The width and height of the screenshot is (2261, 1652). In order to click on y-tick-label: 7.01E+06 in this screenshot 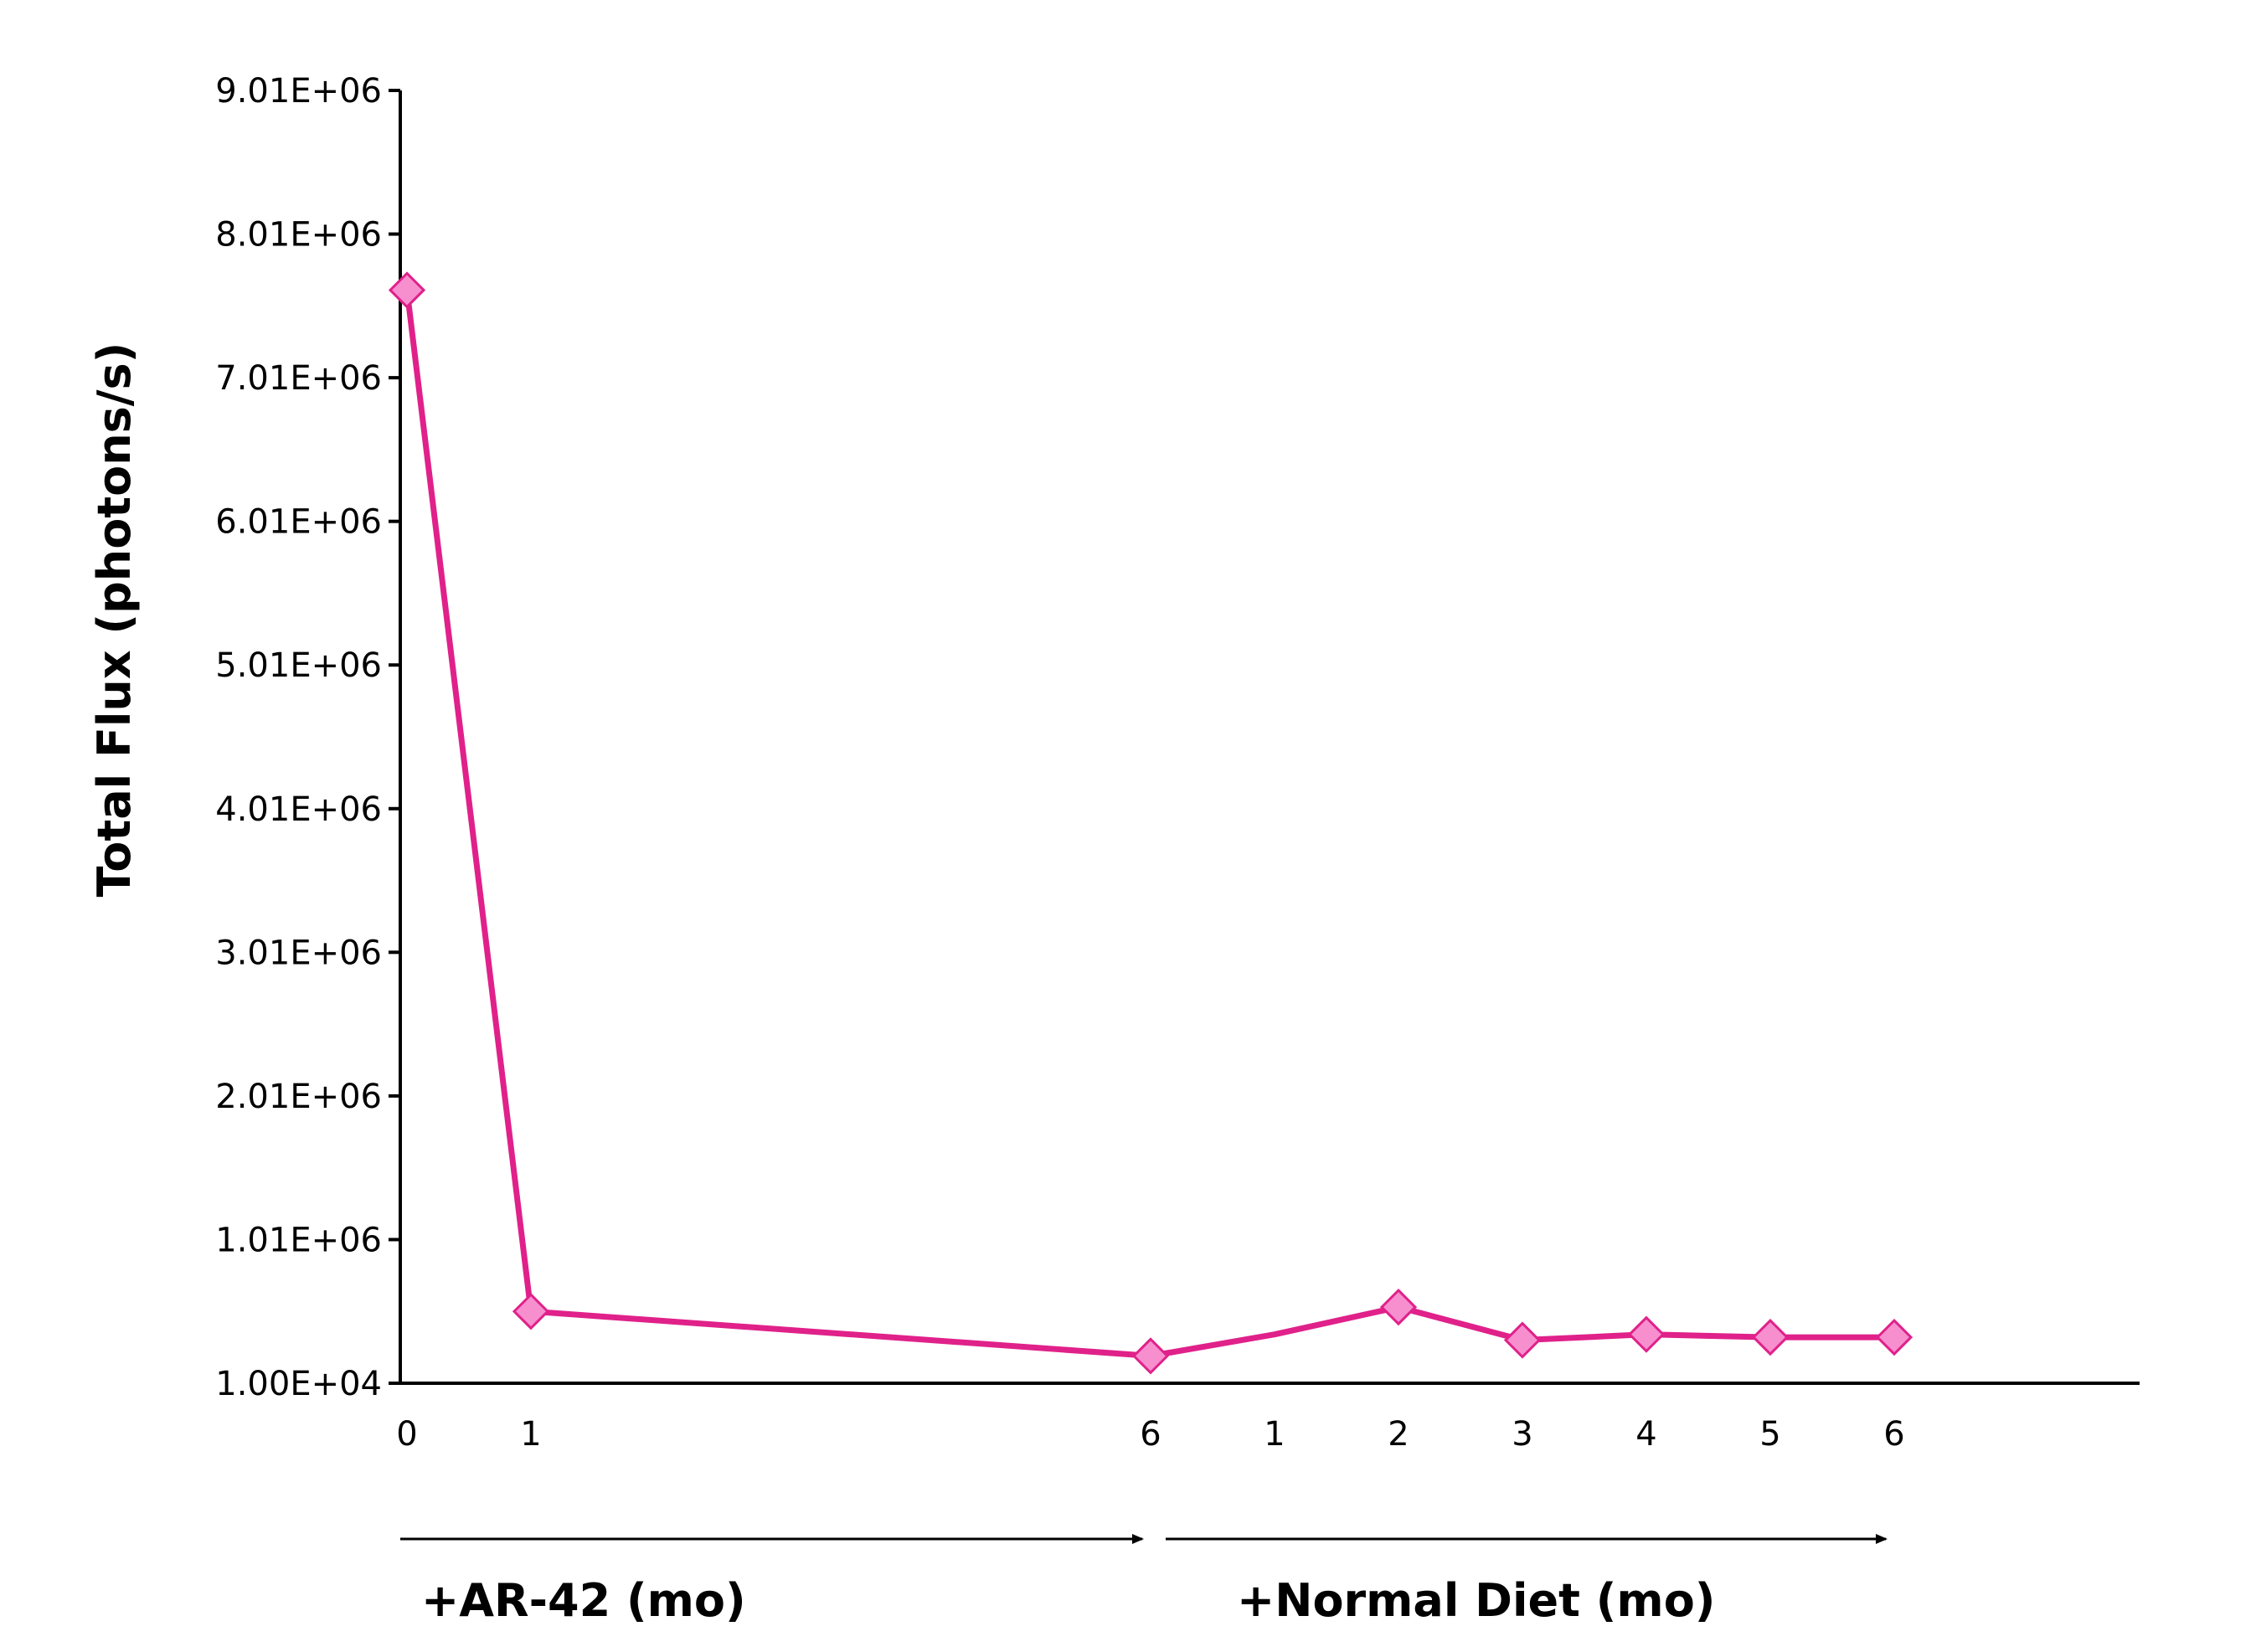, I will do `click(298, 379)`.